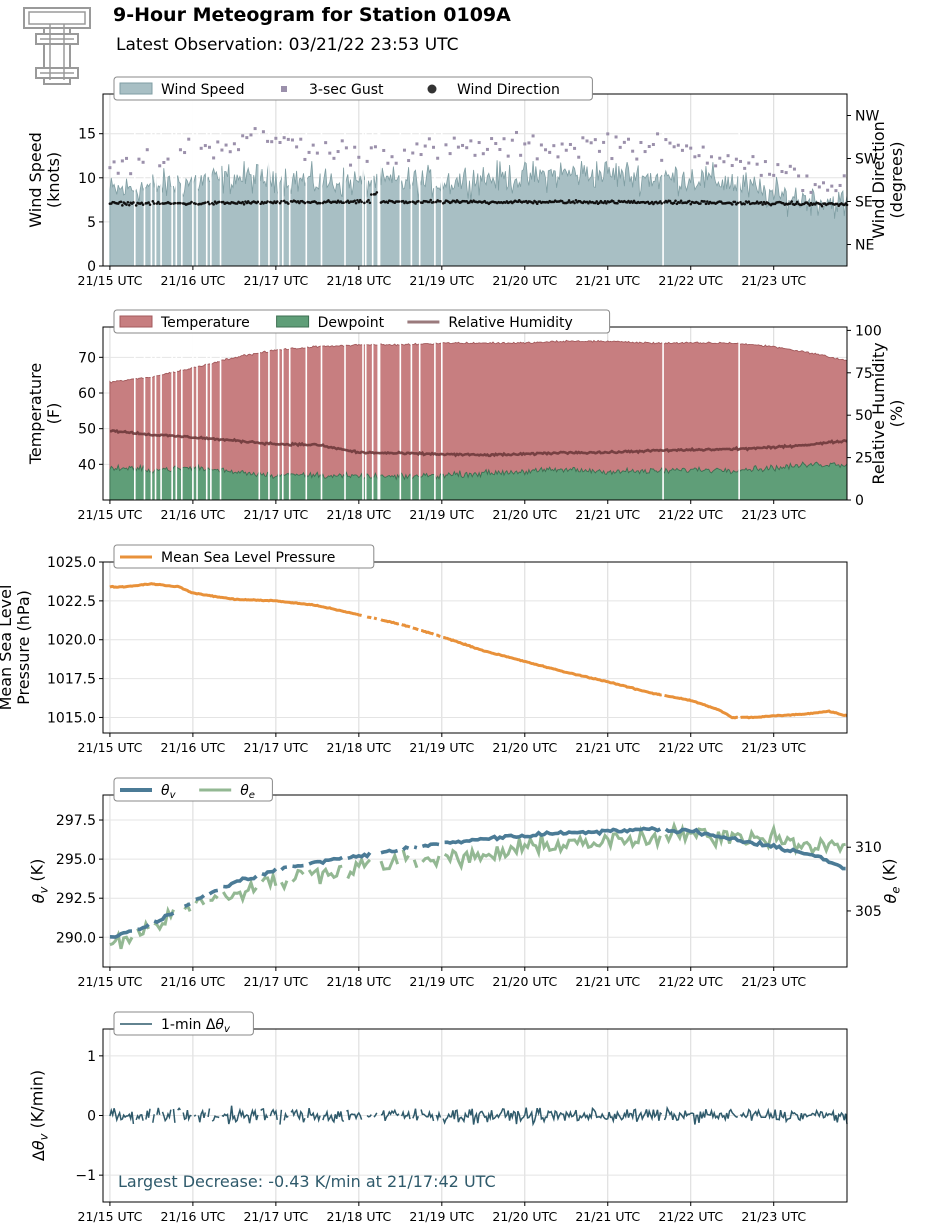  What do you see at coordinates (87, 135) in the screenshot?
I see `y-tick-label: 15` at bounding box center [87, 135].